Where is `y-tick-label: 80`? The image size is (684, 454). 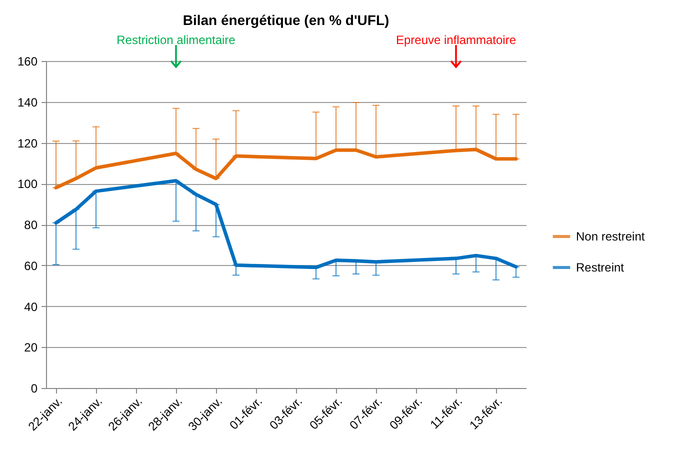
y-tick-label: 80 is located at coordinates (31, 225).